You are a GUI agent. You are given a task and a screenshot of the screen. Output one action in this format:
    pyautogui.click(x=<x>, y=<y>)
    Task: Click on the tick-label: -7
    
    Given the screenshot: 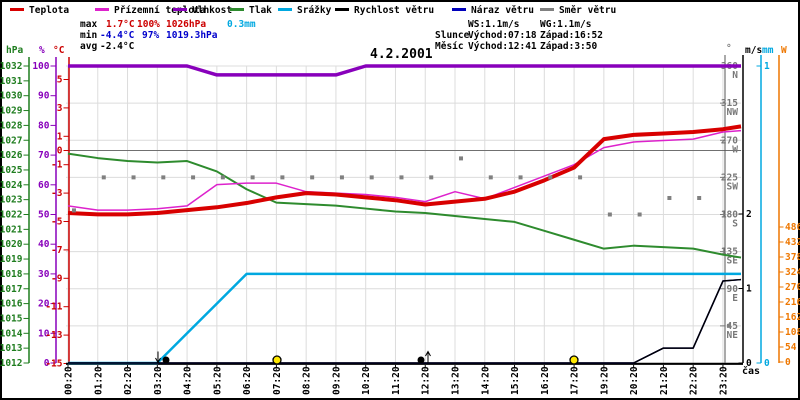 What is the action you would take?
    pyautogui.click(x=56, y=250)
    